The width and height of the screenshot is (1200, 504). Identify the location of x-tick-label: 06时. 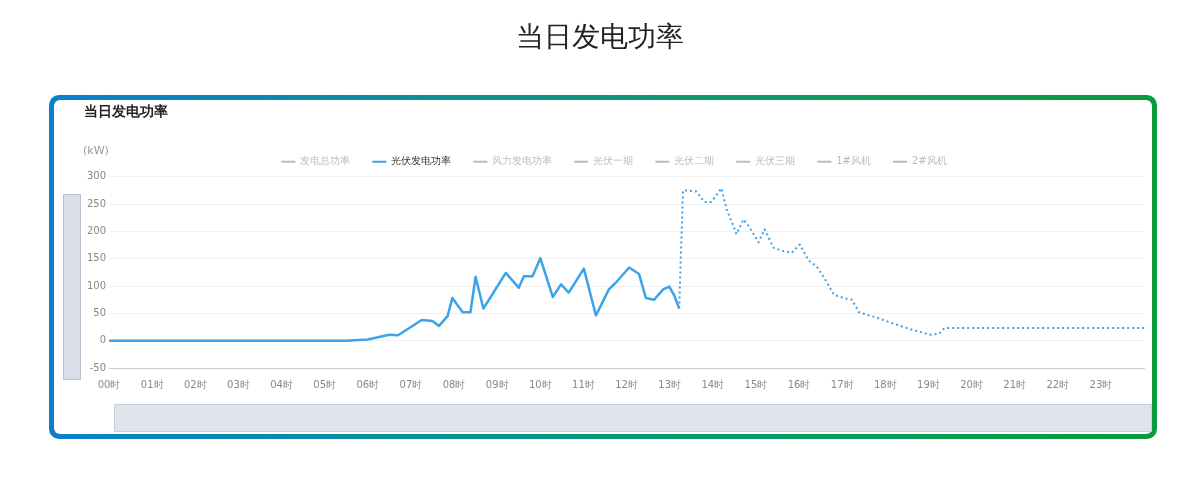
(368, 384).